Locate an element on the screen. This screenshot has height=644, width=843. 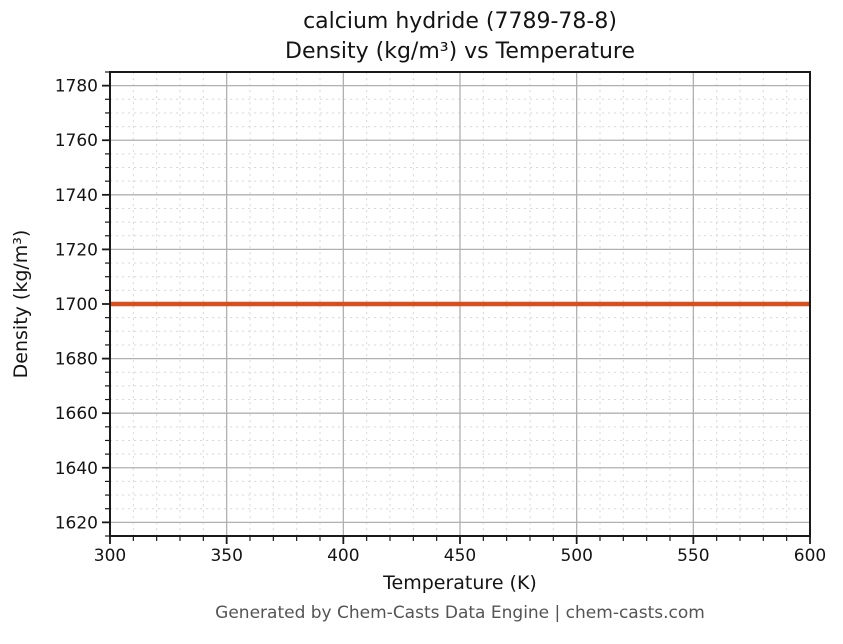
y-tick-label: 1780 is located at coordinates (76, 87).